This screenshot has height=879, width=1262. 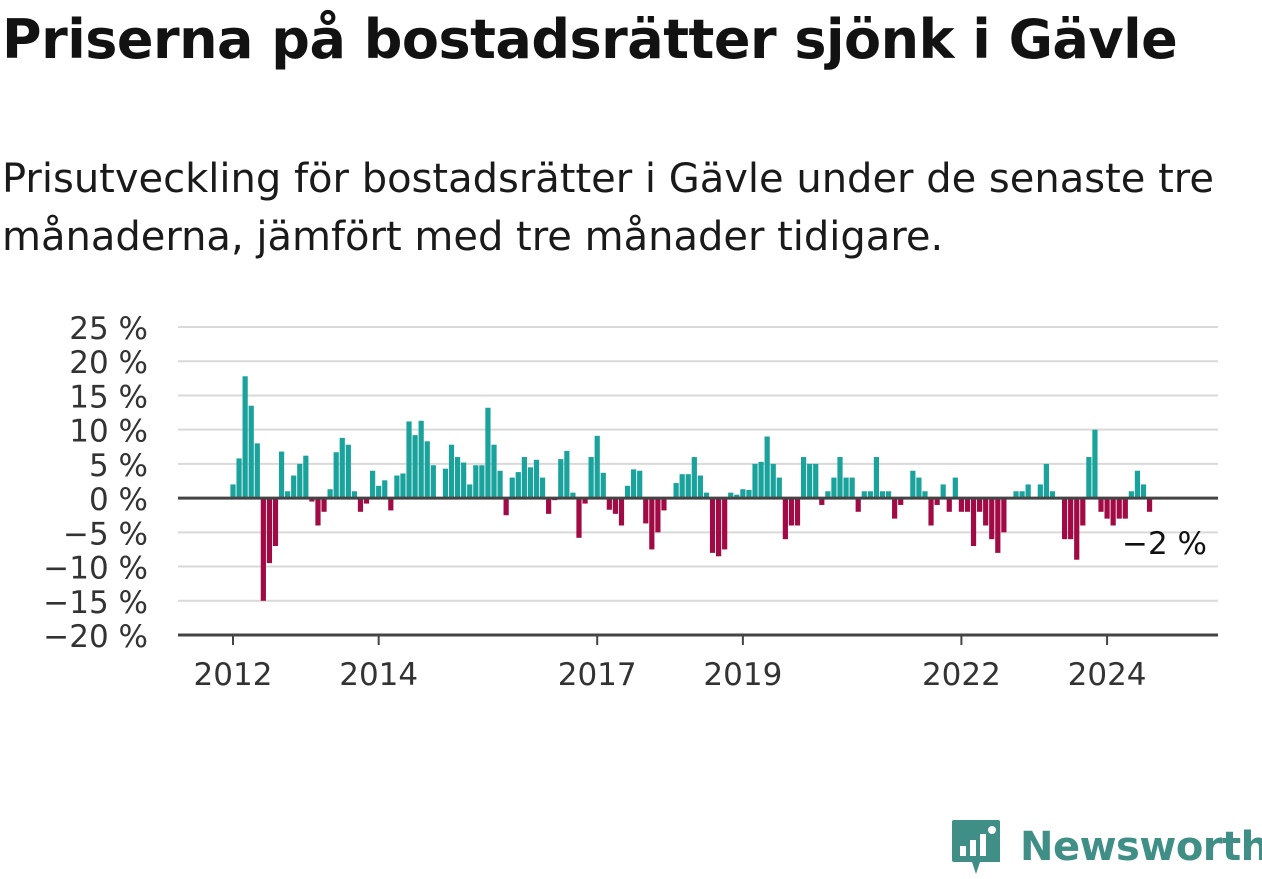 I want to click on x-axis-ticks: 2012 2014 2017 2019 2022 2024, so click(x=670, y=664).